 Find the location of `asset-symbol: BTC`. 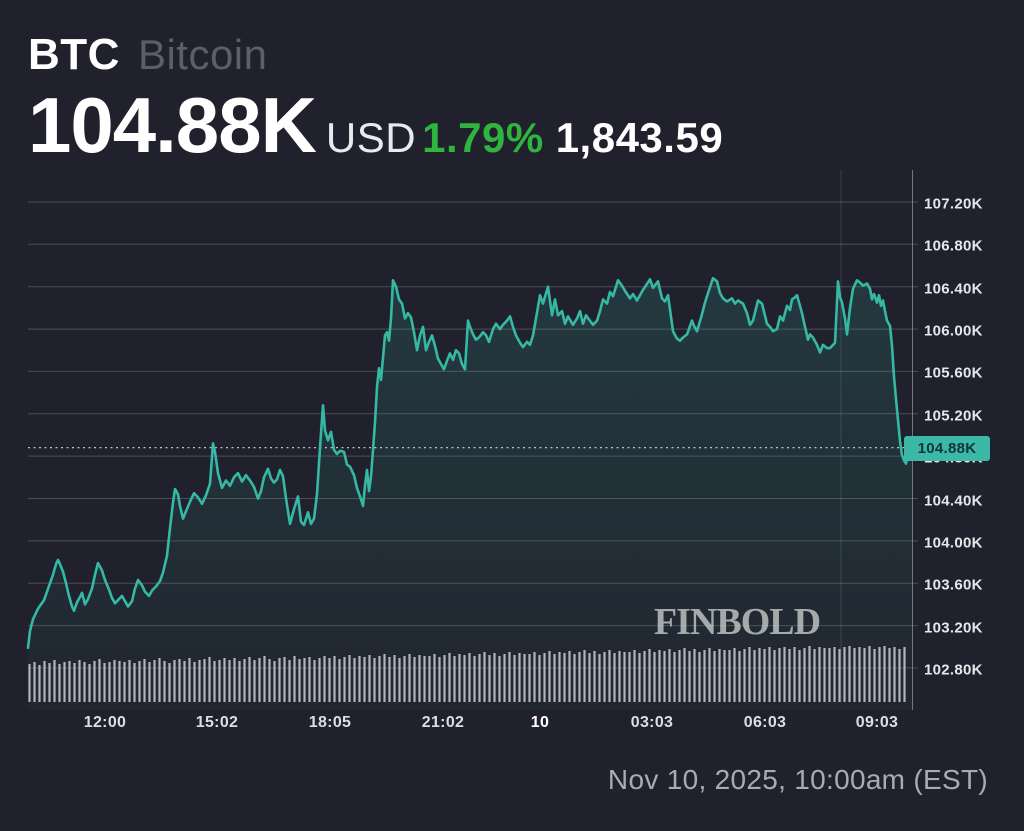

asset-symbol: BTC is located at coordinates (74, 54).